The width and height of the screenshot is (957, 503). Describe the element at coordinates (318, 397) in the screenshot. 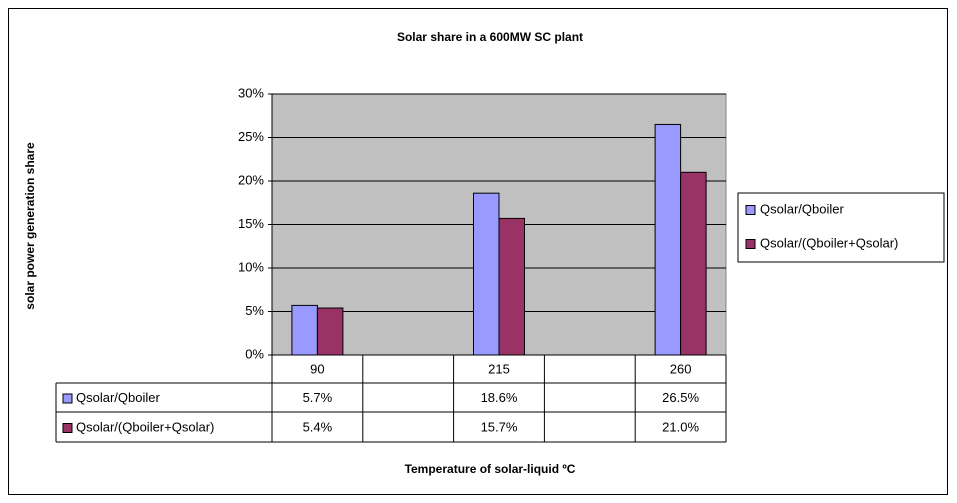

I see `table-value: 5.7%` at that location.